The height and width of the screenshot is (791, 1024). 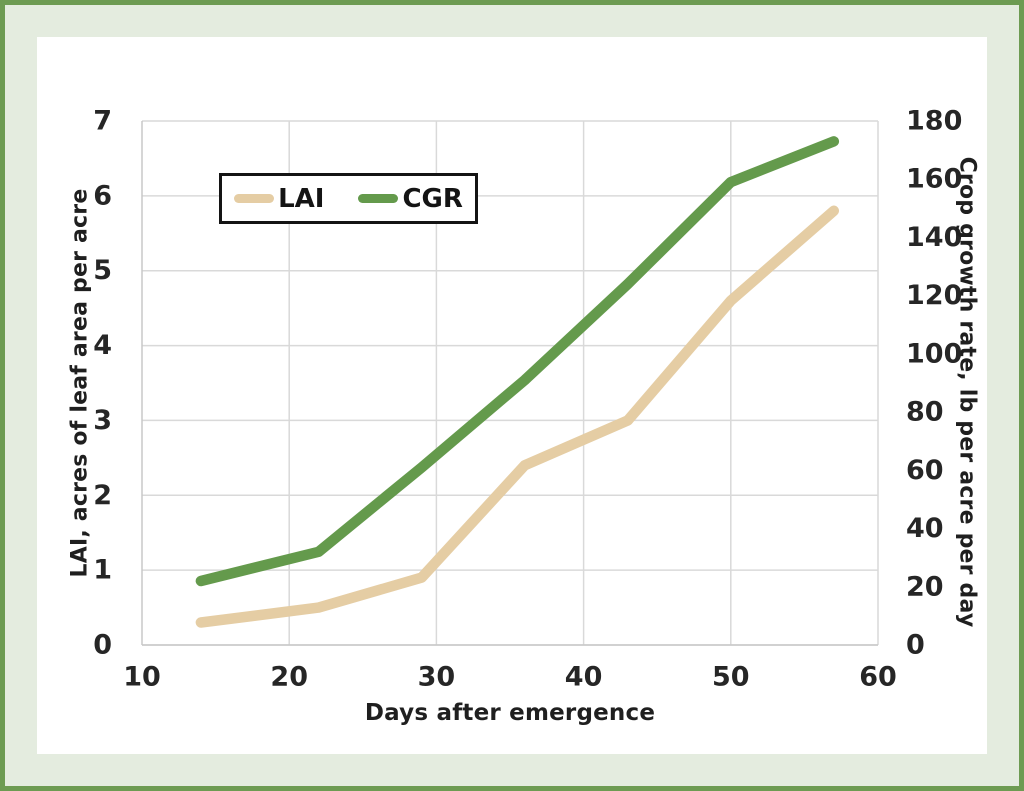 What do you see at coordinates (102, 570) in the screenshot?
I see `y-left-tick-label: 1` at bounding box center [102, 570].